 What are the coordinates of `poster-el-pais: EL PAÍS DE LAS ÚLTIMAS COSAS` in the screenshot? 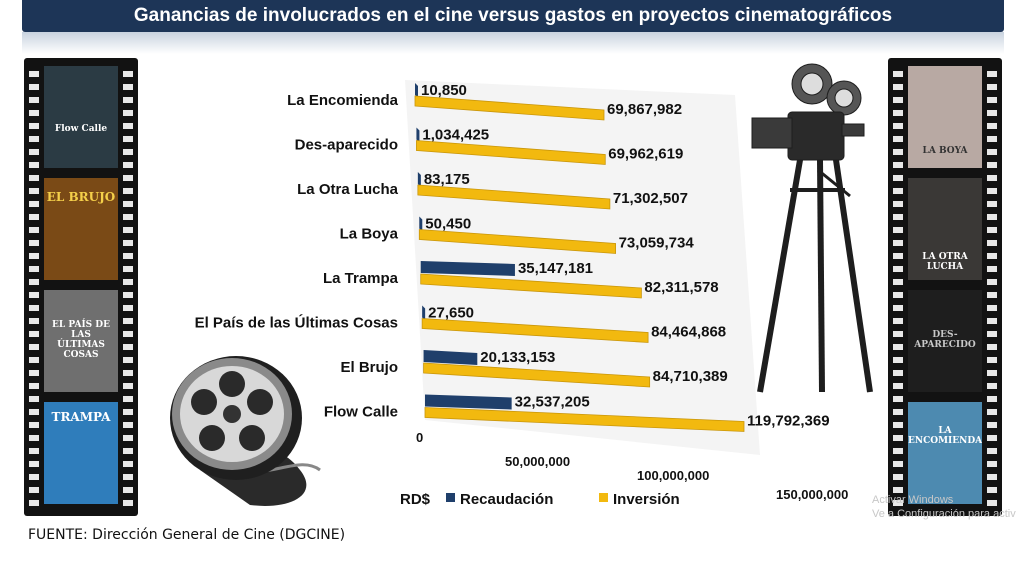 It's located at (81, 341).